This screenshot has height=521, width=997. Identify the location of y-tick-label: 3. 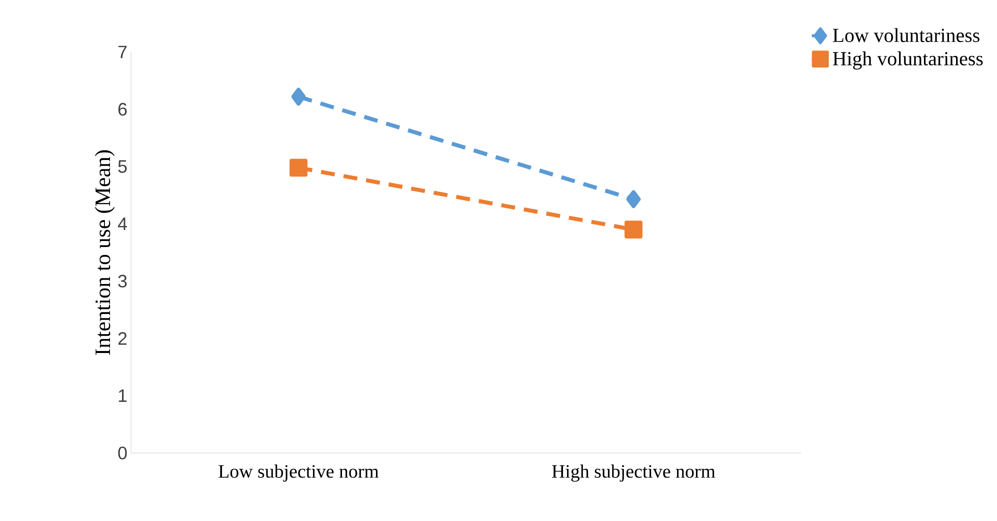
(122, 281).